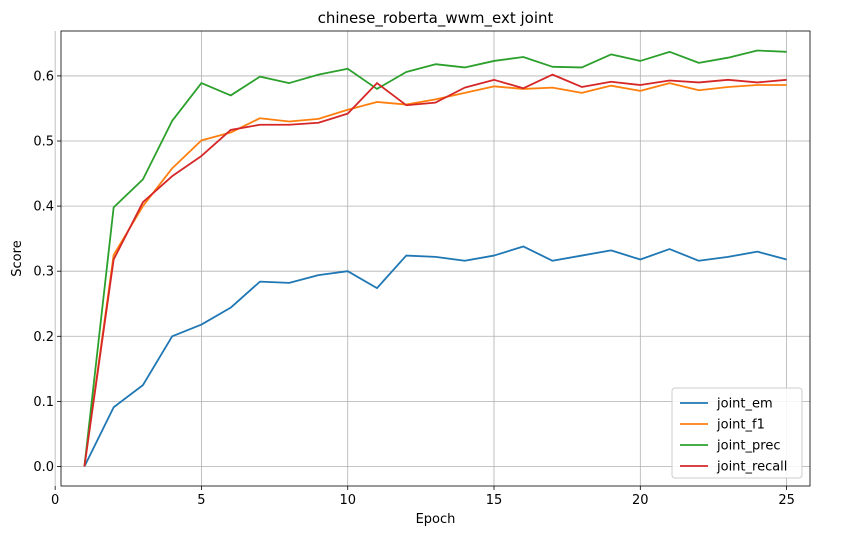 This screenshot has width=846, height=545. What do you see at coordinates (347, 500) in the screenshot?
I see `x-tick-label: 10` at bounding box center [347, 500].